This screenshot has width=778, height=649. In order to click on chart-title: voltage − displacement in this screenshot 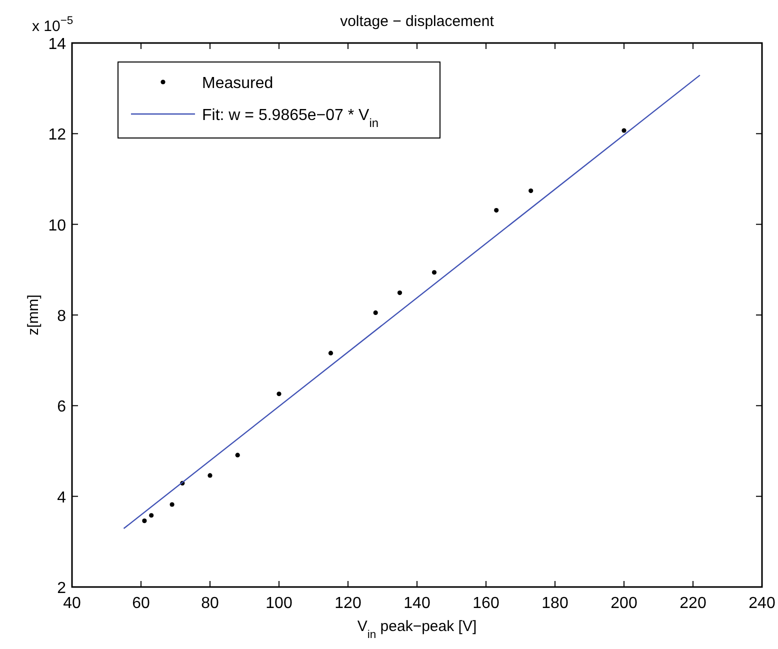, I will do `click(417, 21)`.